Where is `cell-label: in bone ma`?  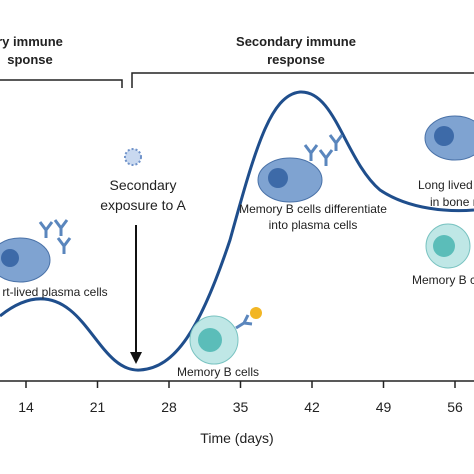
cell-label: in bone ma is located at coordinates (452, 202).